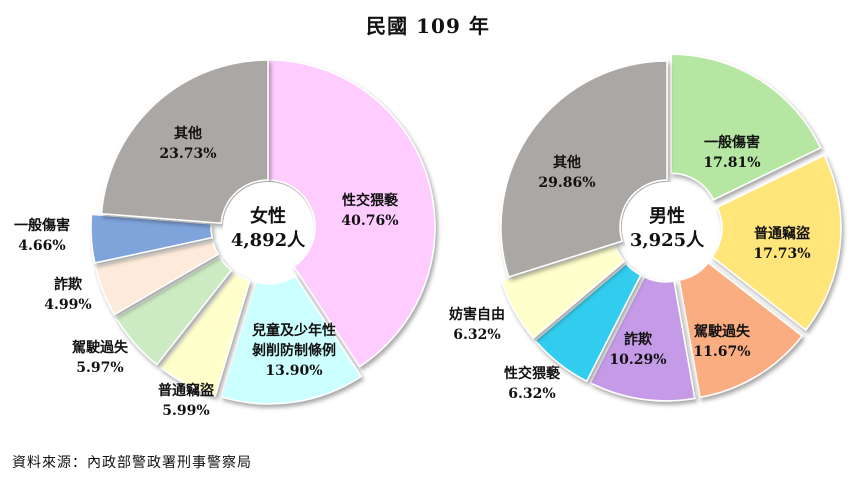 The height and width of the screenshot is (481, 856). Describe the element at coordinates (428, 26) in the screenshot. I see `page-title: 民國 109 年` at that location.